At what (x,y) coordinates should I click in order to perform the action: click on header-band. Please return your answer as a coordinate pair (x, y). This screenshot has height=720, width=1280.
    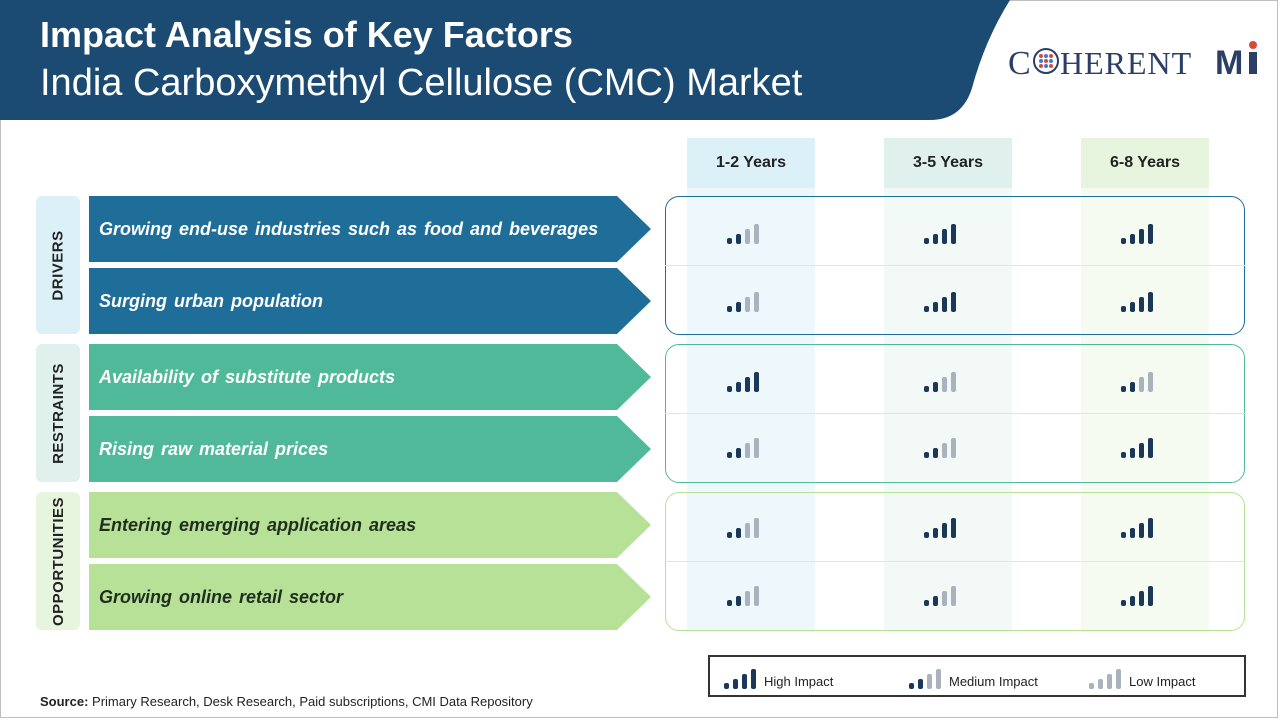
    Looking at the image, I should click on (505, 60).